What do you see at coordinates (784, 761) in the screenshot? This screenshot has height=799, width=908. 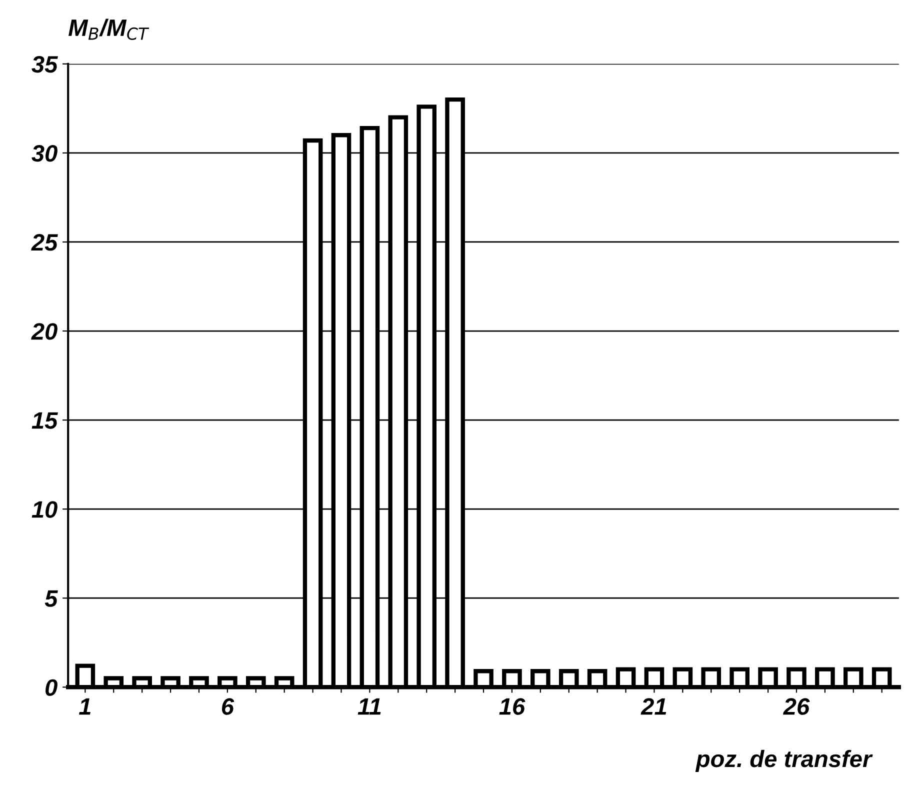 I see `x-axis-title: poz. de transfer` at bounding box center [784, 761].